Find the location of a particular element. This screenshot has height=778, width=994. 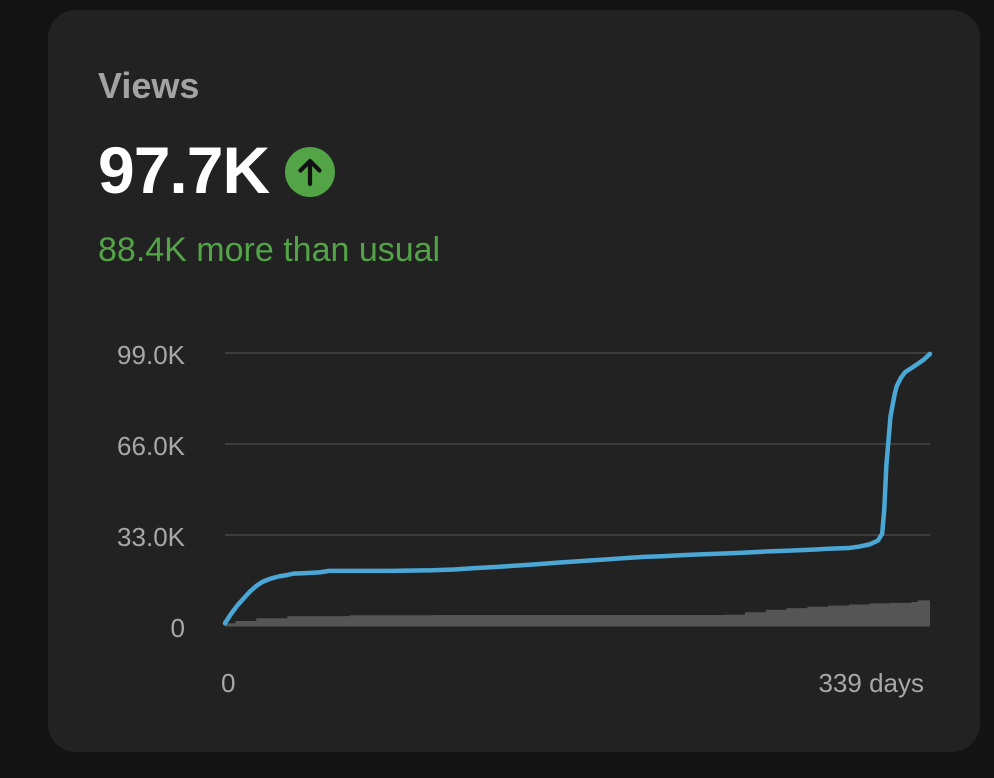

arrow-up-circle-icon is located at coordinates (310, 172).